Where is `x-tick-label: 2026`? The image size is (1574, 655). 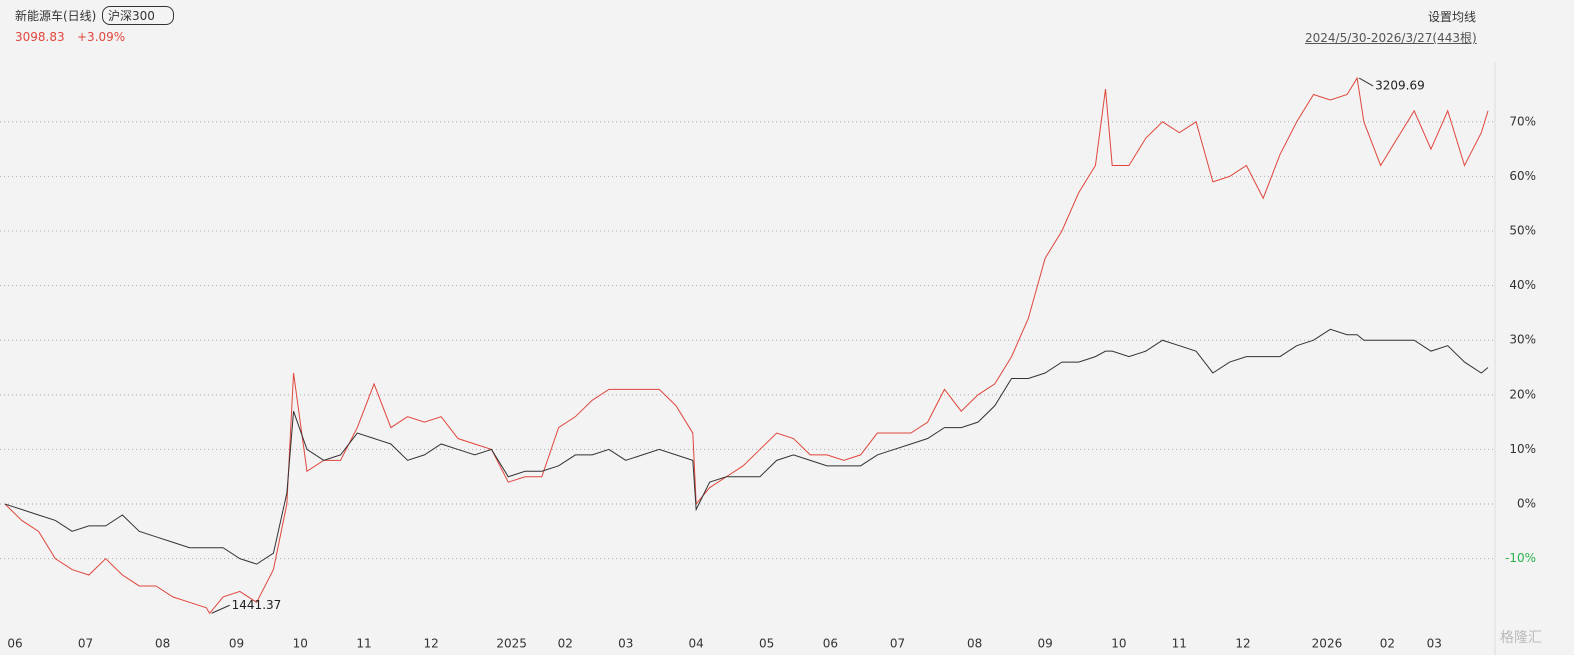 x-tick-label: 2026 is located at coordinates (1327, 644).